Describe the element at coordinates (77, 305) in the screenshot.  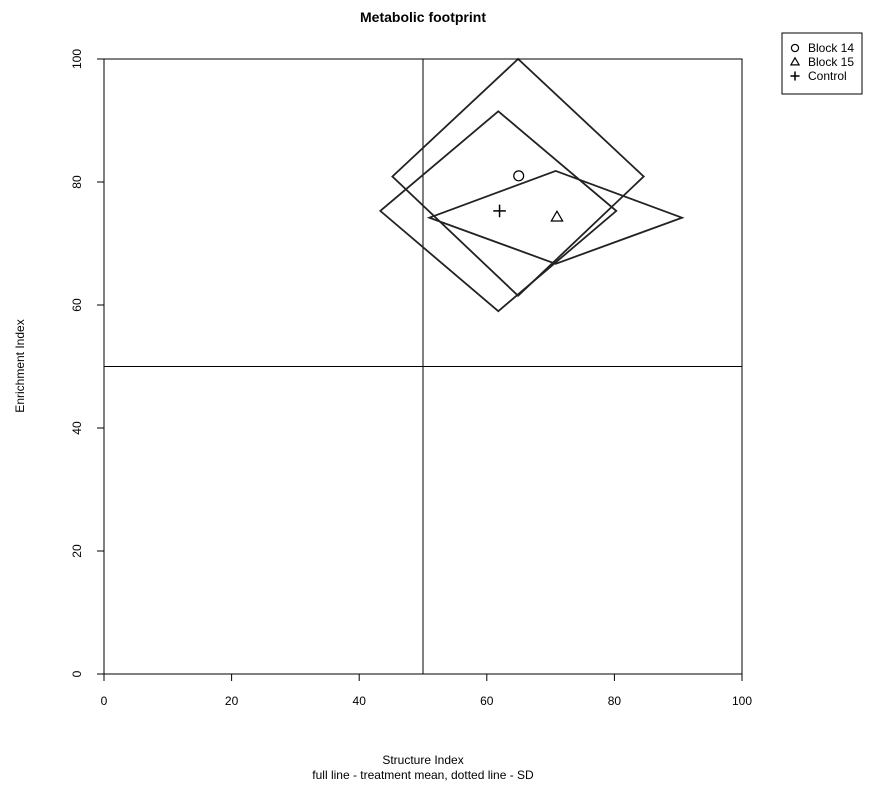
I see `y-tick-label: 60` at that location.